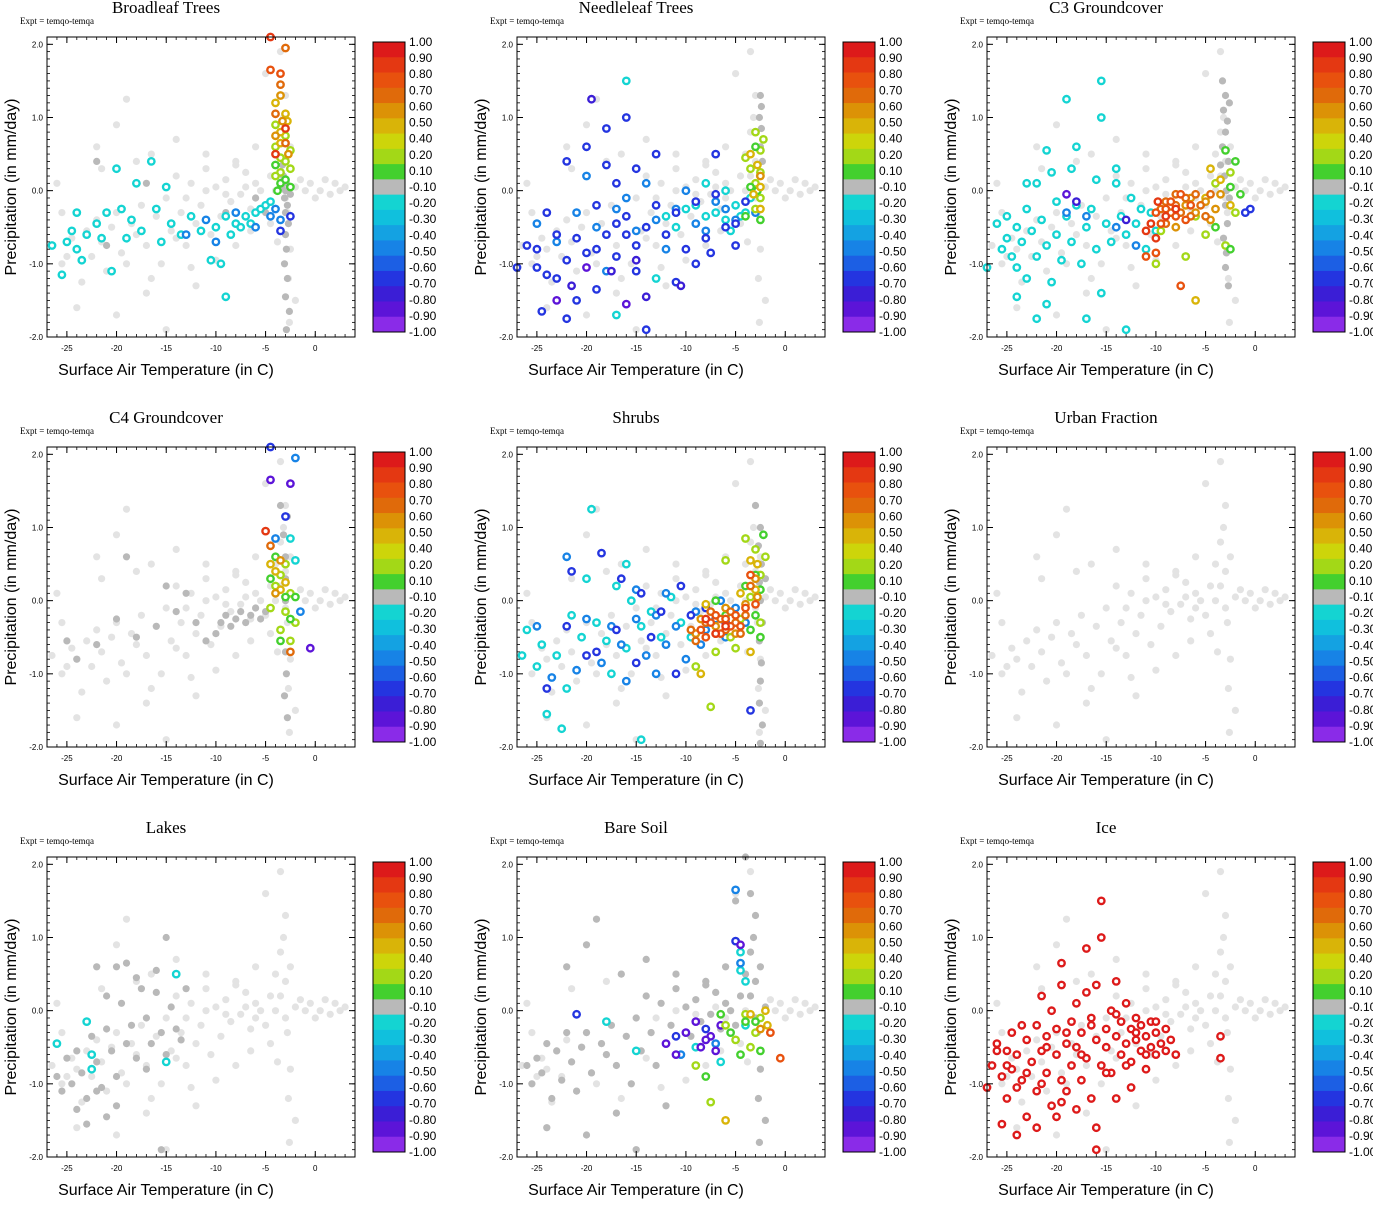 The height and width of the screenshot is (1205, 1373). I want to click on colorbar-label: 0.90, so click(421, 468).